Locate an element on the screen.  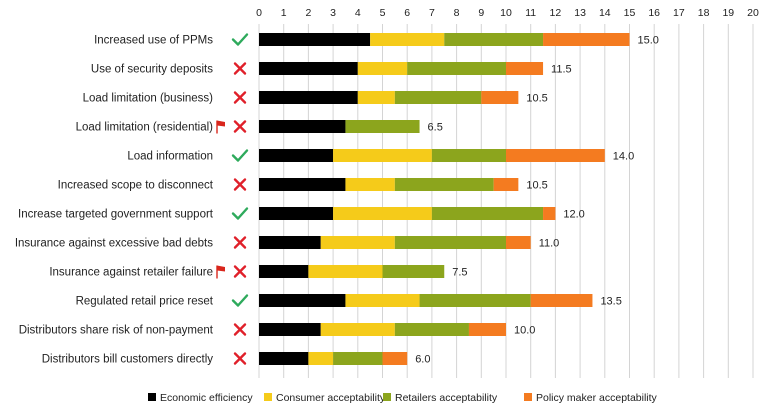
total-label: 6.5 is located at coordinates (435, 128).